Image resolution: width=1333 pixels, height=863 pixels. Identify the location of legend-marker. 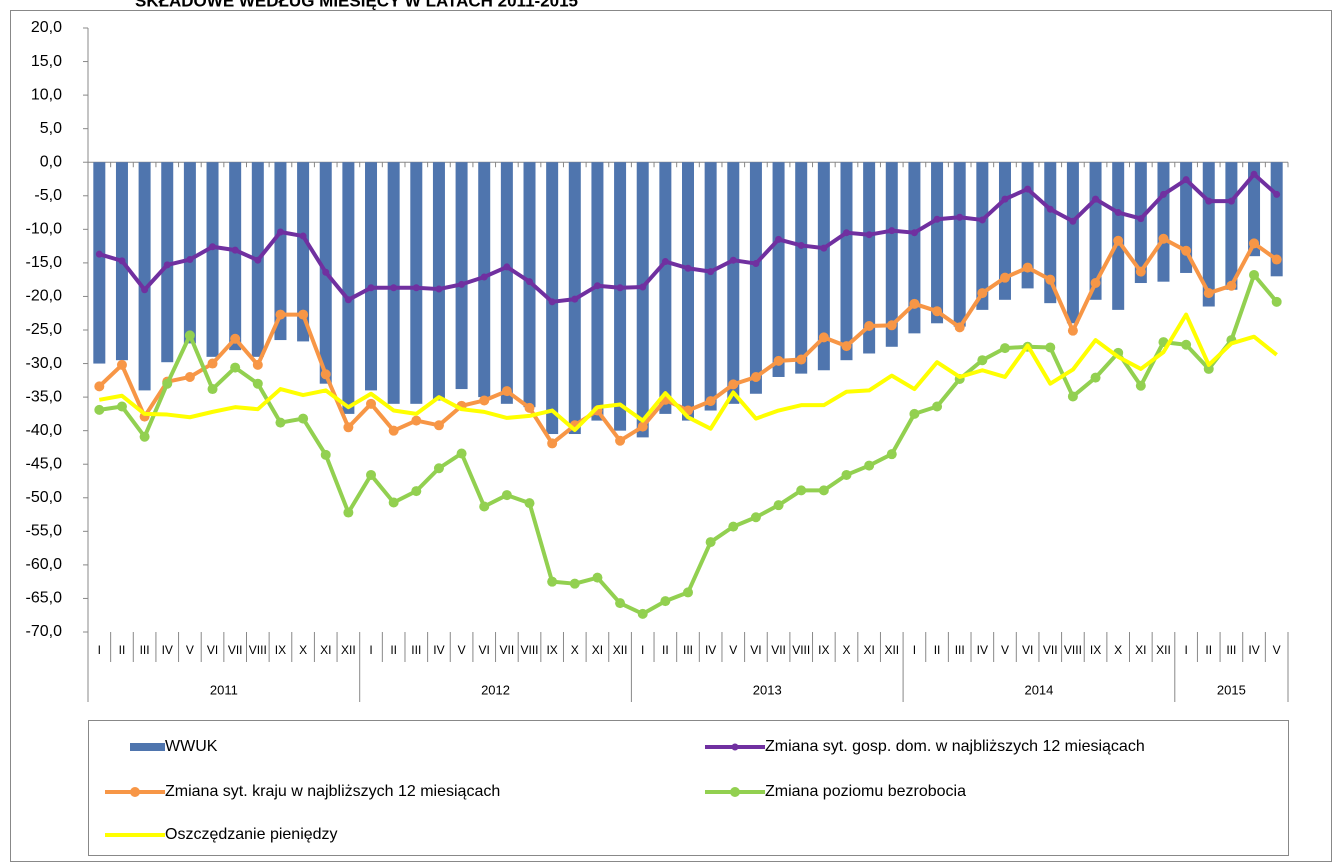
(735, 747).